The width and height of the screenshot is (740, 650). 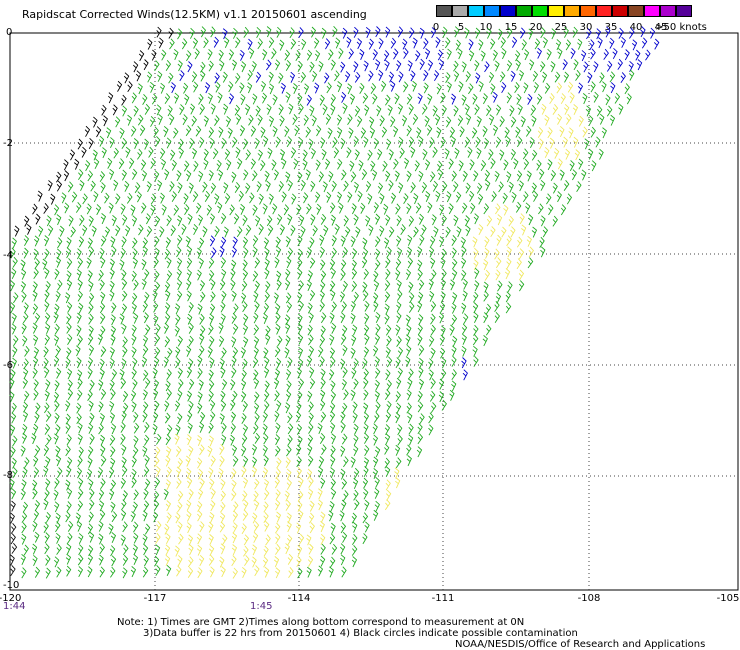 What do you see at coordinates (443, 598) in the screenshot?
I see `lon-label-minus111: -111` at bounding box center [443, 598].